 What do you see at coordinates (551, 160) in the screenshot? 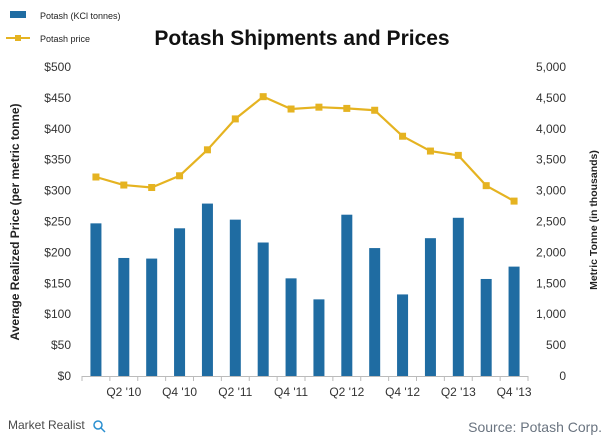
I see `right-tick-label: 3,500` at bounding box center [551, 160].